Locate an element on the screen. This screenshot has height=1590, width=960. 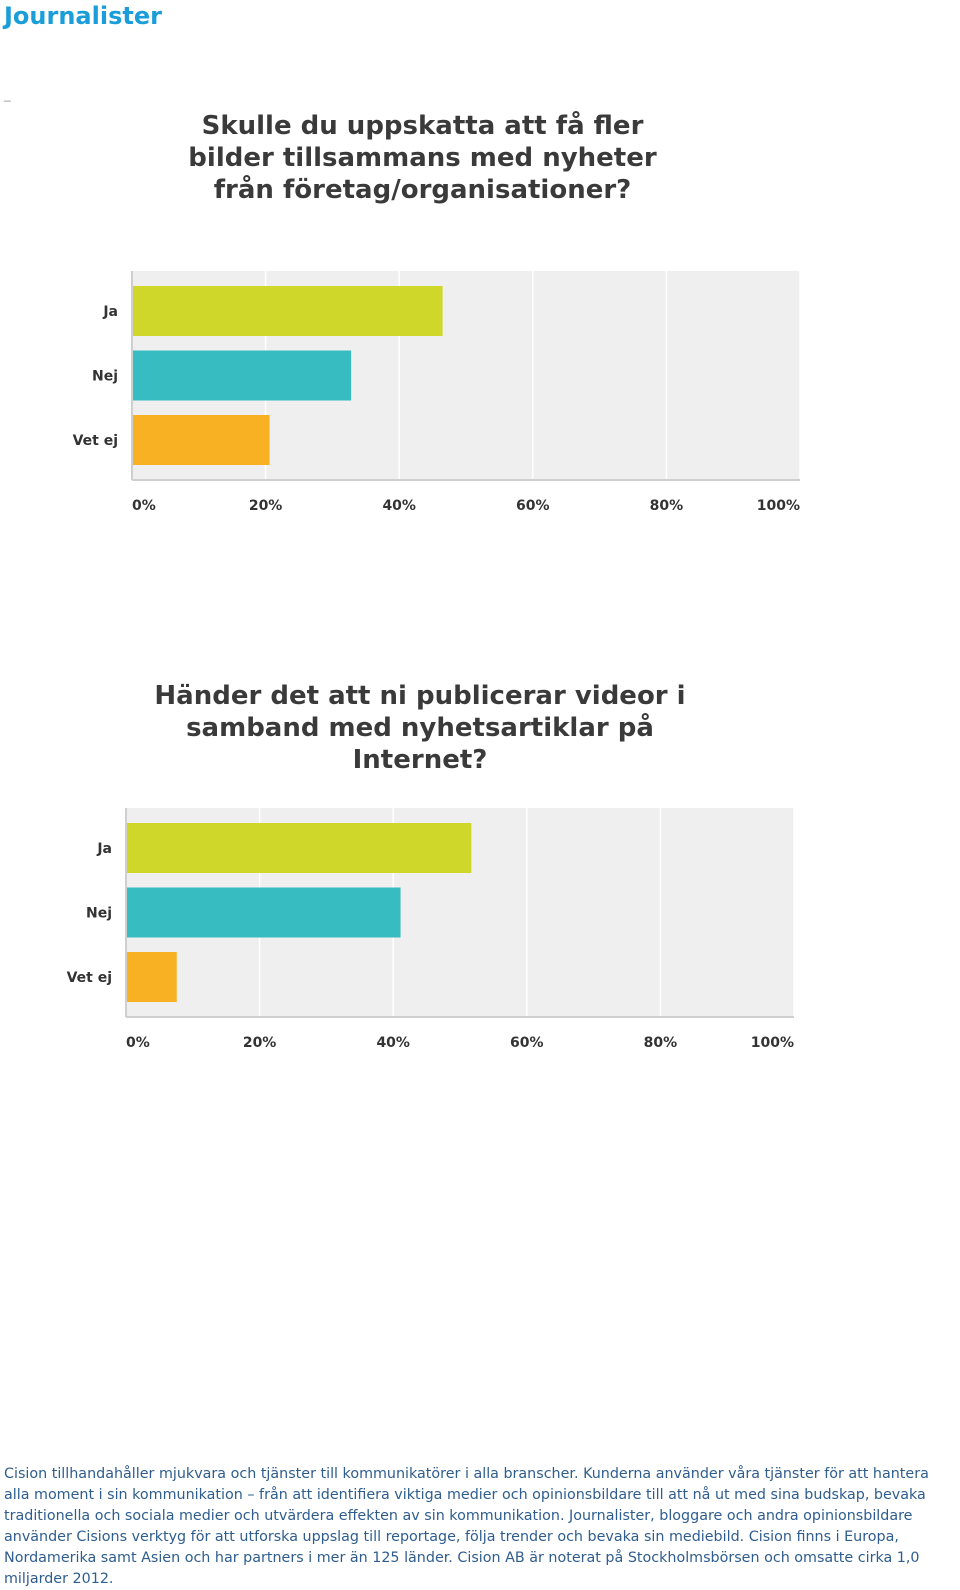
chart-1-category-label-vet-ej: Vet ej is located at coordinates (95, 441).